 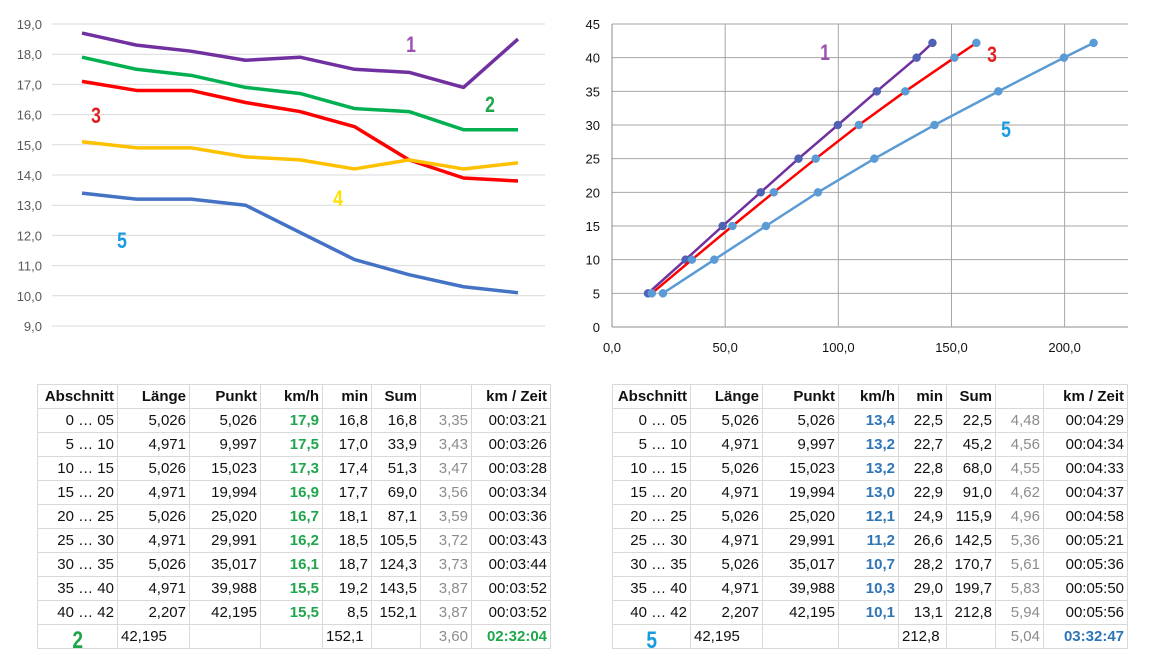 What do you see at coordinates (446, 516) in the screenshot?
I see `table-cell: 3,59` at bounding box center [446, 516].